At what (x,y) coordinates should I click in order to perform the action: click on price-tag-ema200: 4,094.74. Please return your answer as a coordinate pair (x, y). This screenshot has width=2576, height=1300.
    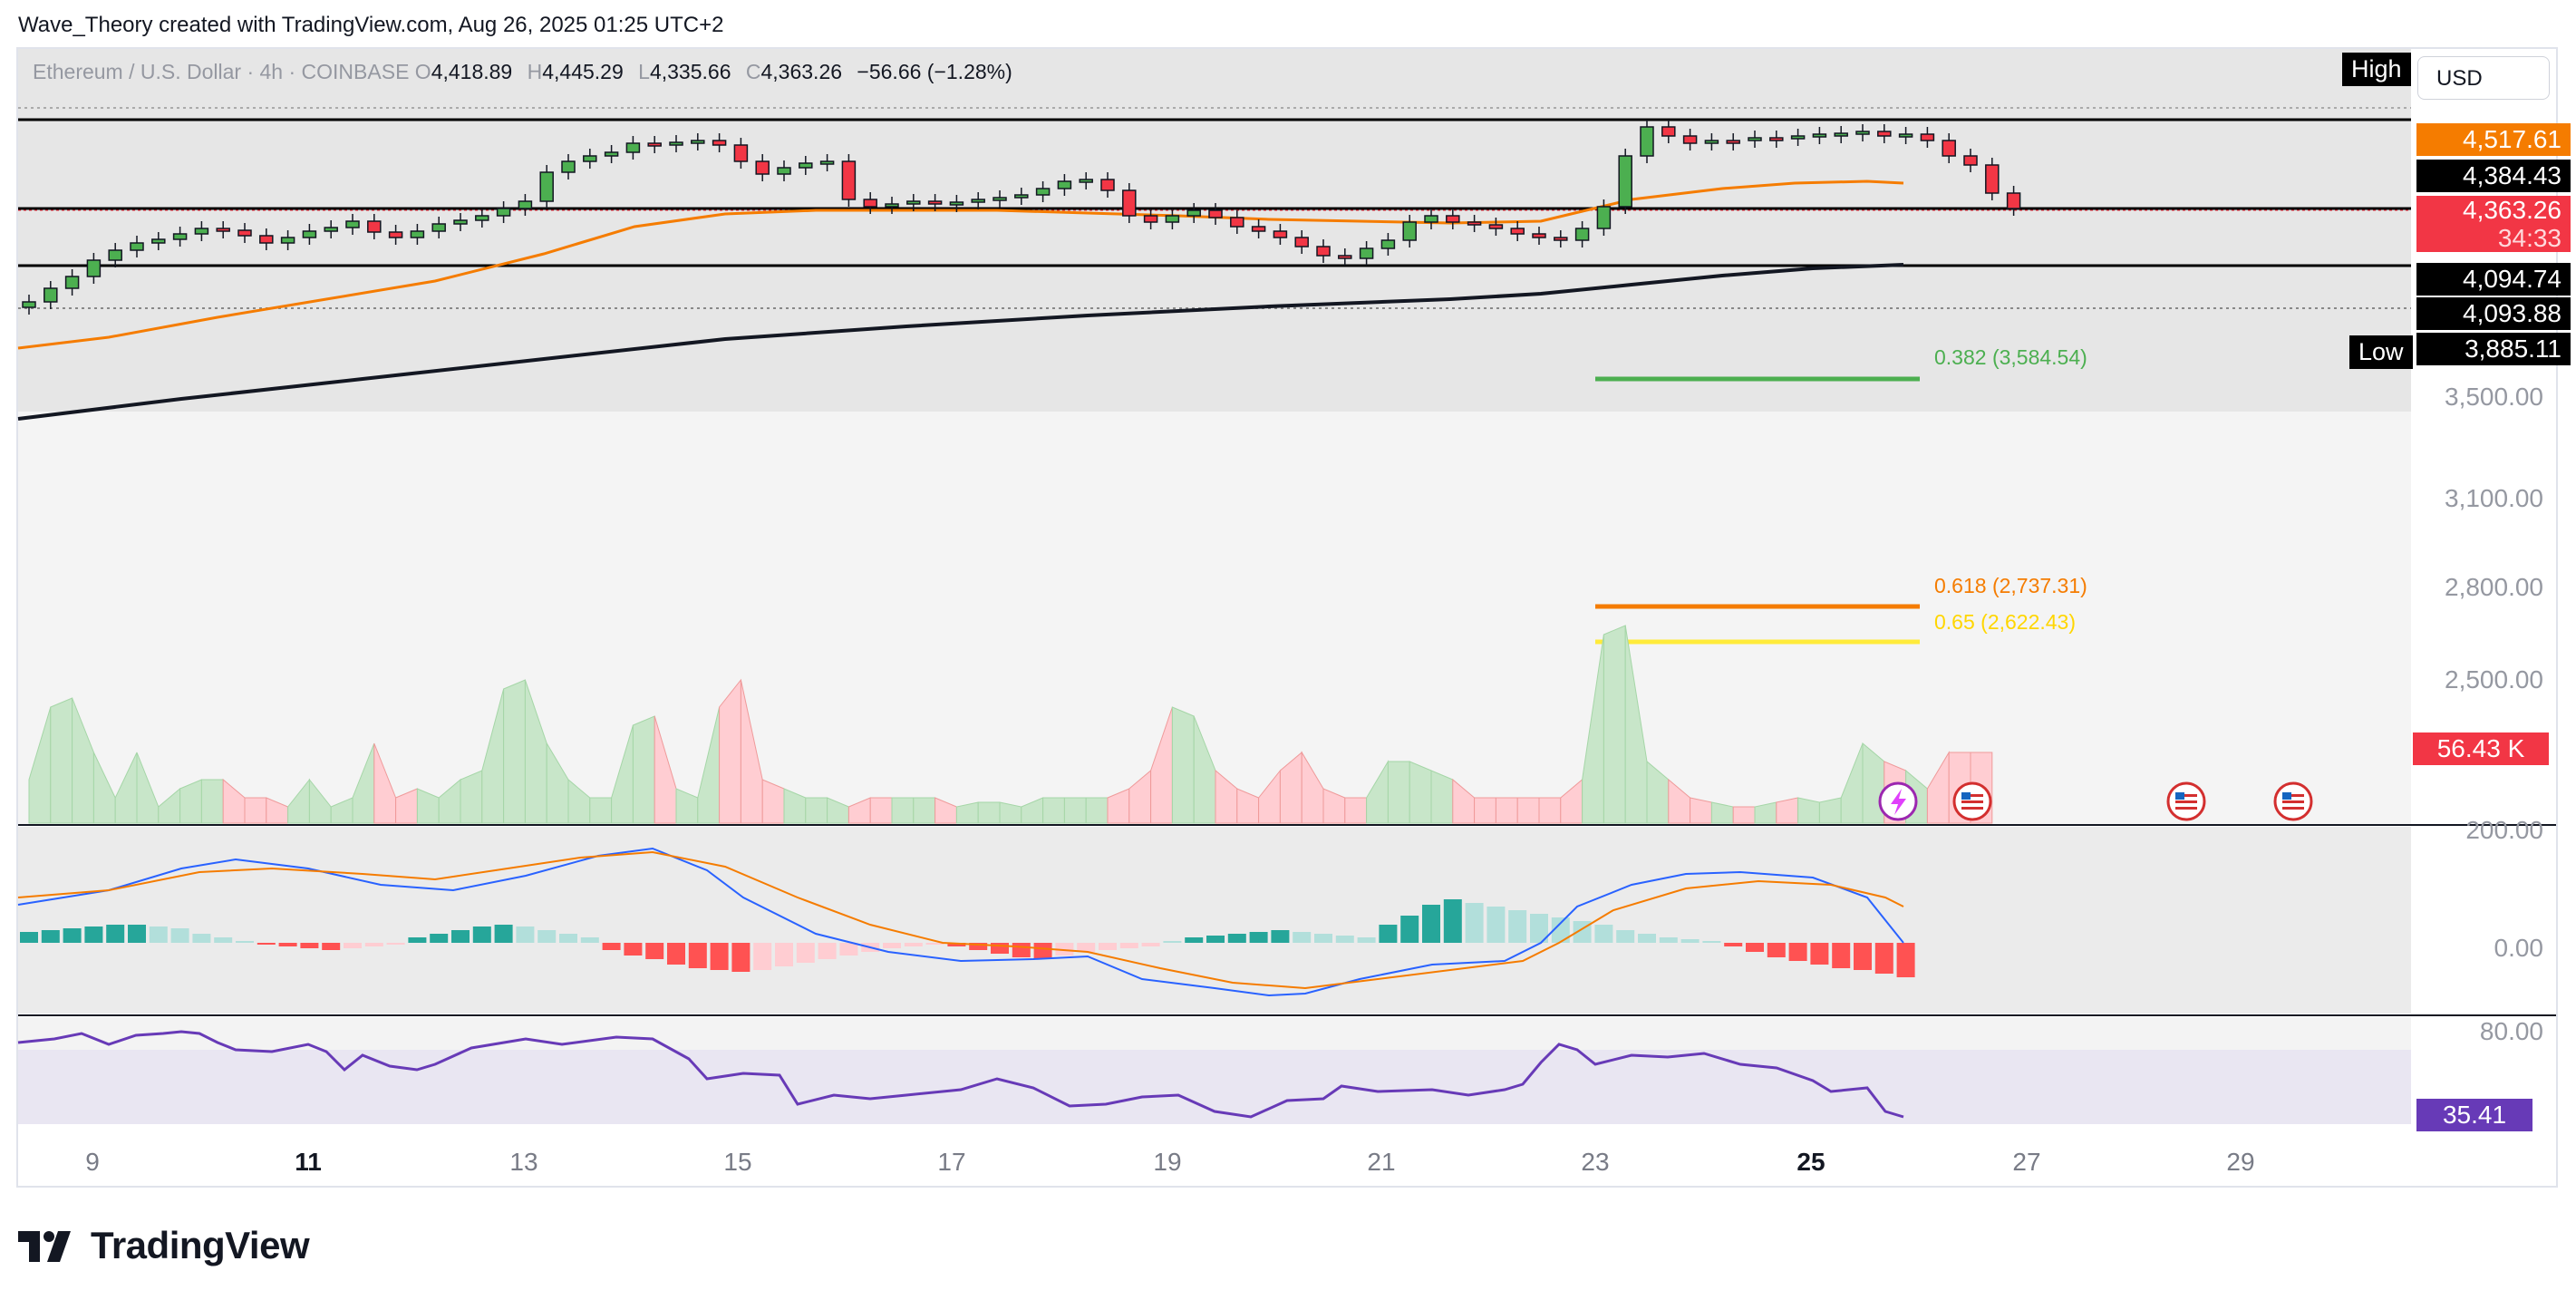
    Looking at the image, I should click on (2493, 279).